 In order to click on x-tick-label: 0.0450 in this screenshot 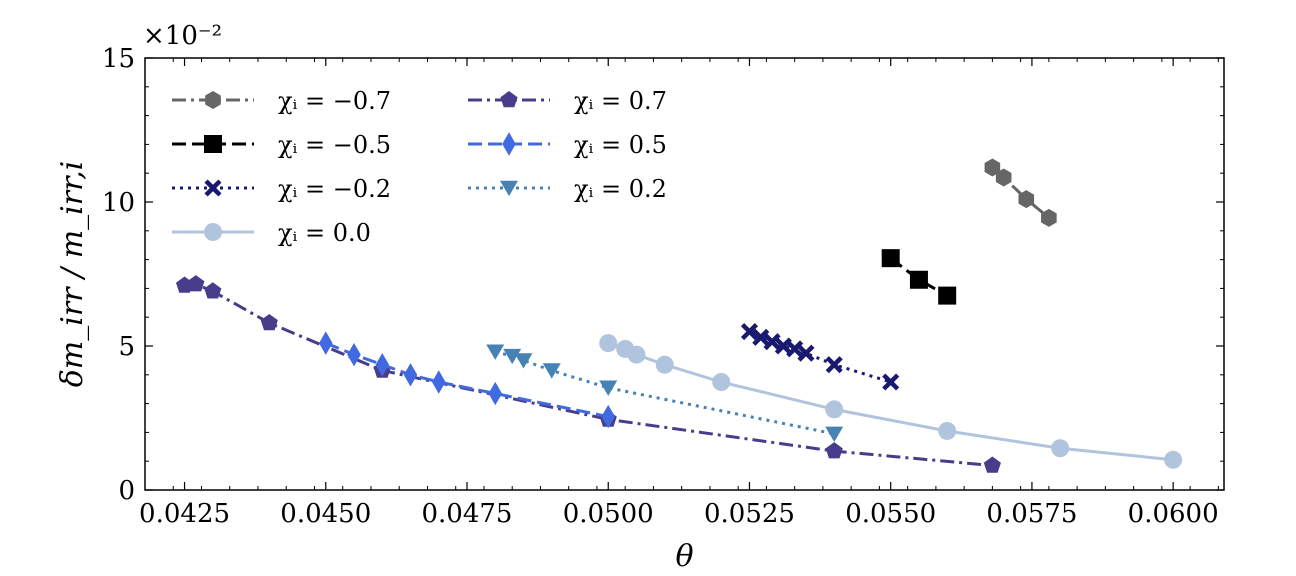, I will do `click(325, 514)`.